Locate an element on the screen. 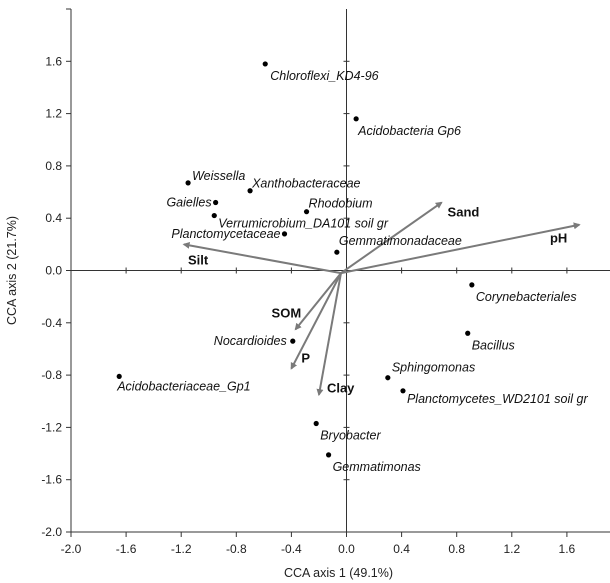 This screenshot has width=610, height=583. x-tick-label: -0.8 is located at coordinates (236, 549).